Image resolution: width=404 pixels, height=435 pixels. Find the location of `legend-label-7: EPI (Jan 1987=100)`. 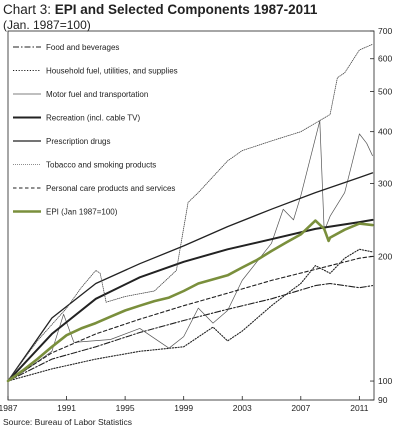

legend-label-7: EPI (Jan 1987=100) is located at coordinates (82, 212).